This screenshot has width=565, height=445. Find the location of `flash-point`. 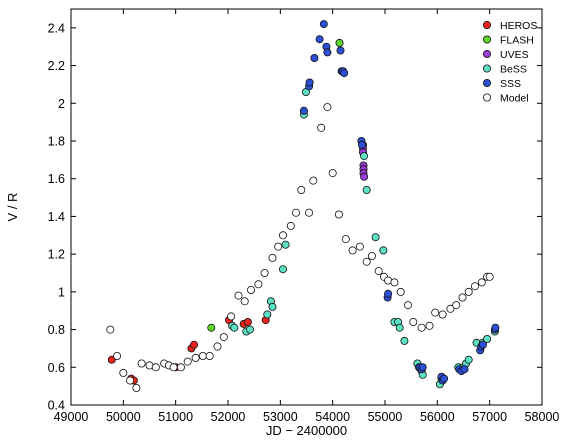

flash-point is located at coordinates (339, 42).